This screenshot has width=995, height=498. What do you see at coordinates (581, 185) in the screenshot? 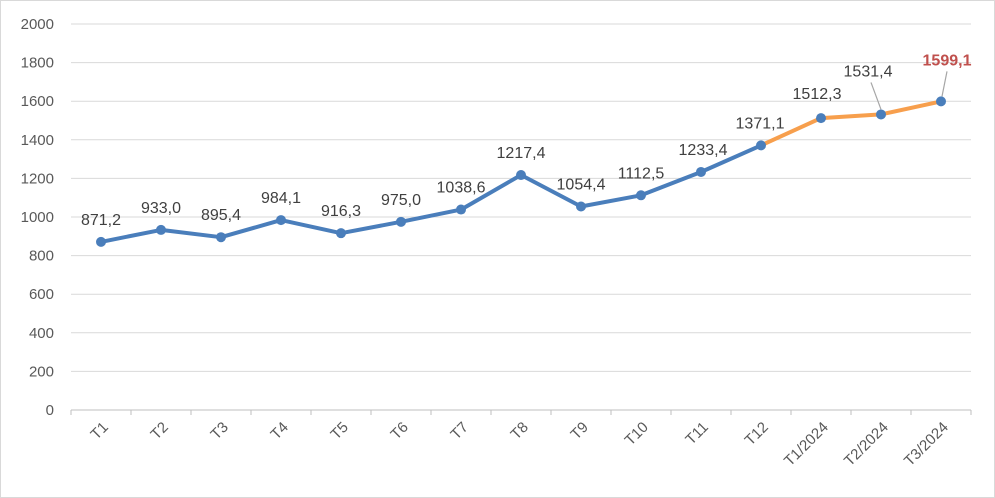
I see `data-label: 1054,4` at bounding box center [581, 185].